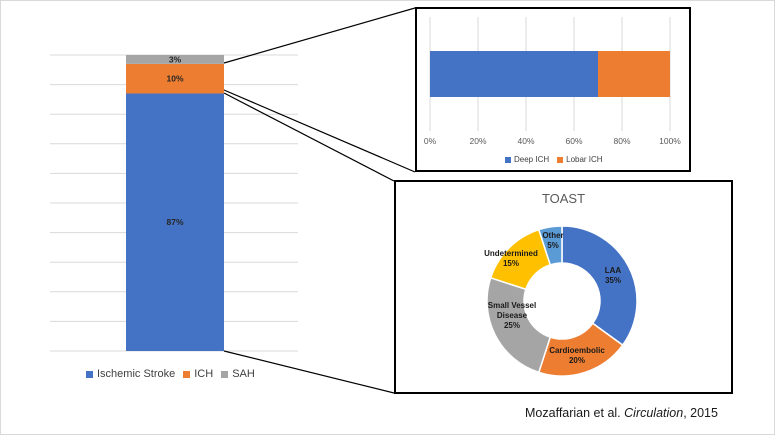 Image resolution: width=775 pixels, height=435 pixels. I want to click on connector-ich-bottom-line, so click(319, 131).